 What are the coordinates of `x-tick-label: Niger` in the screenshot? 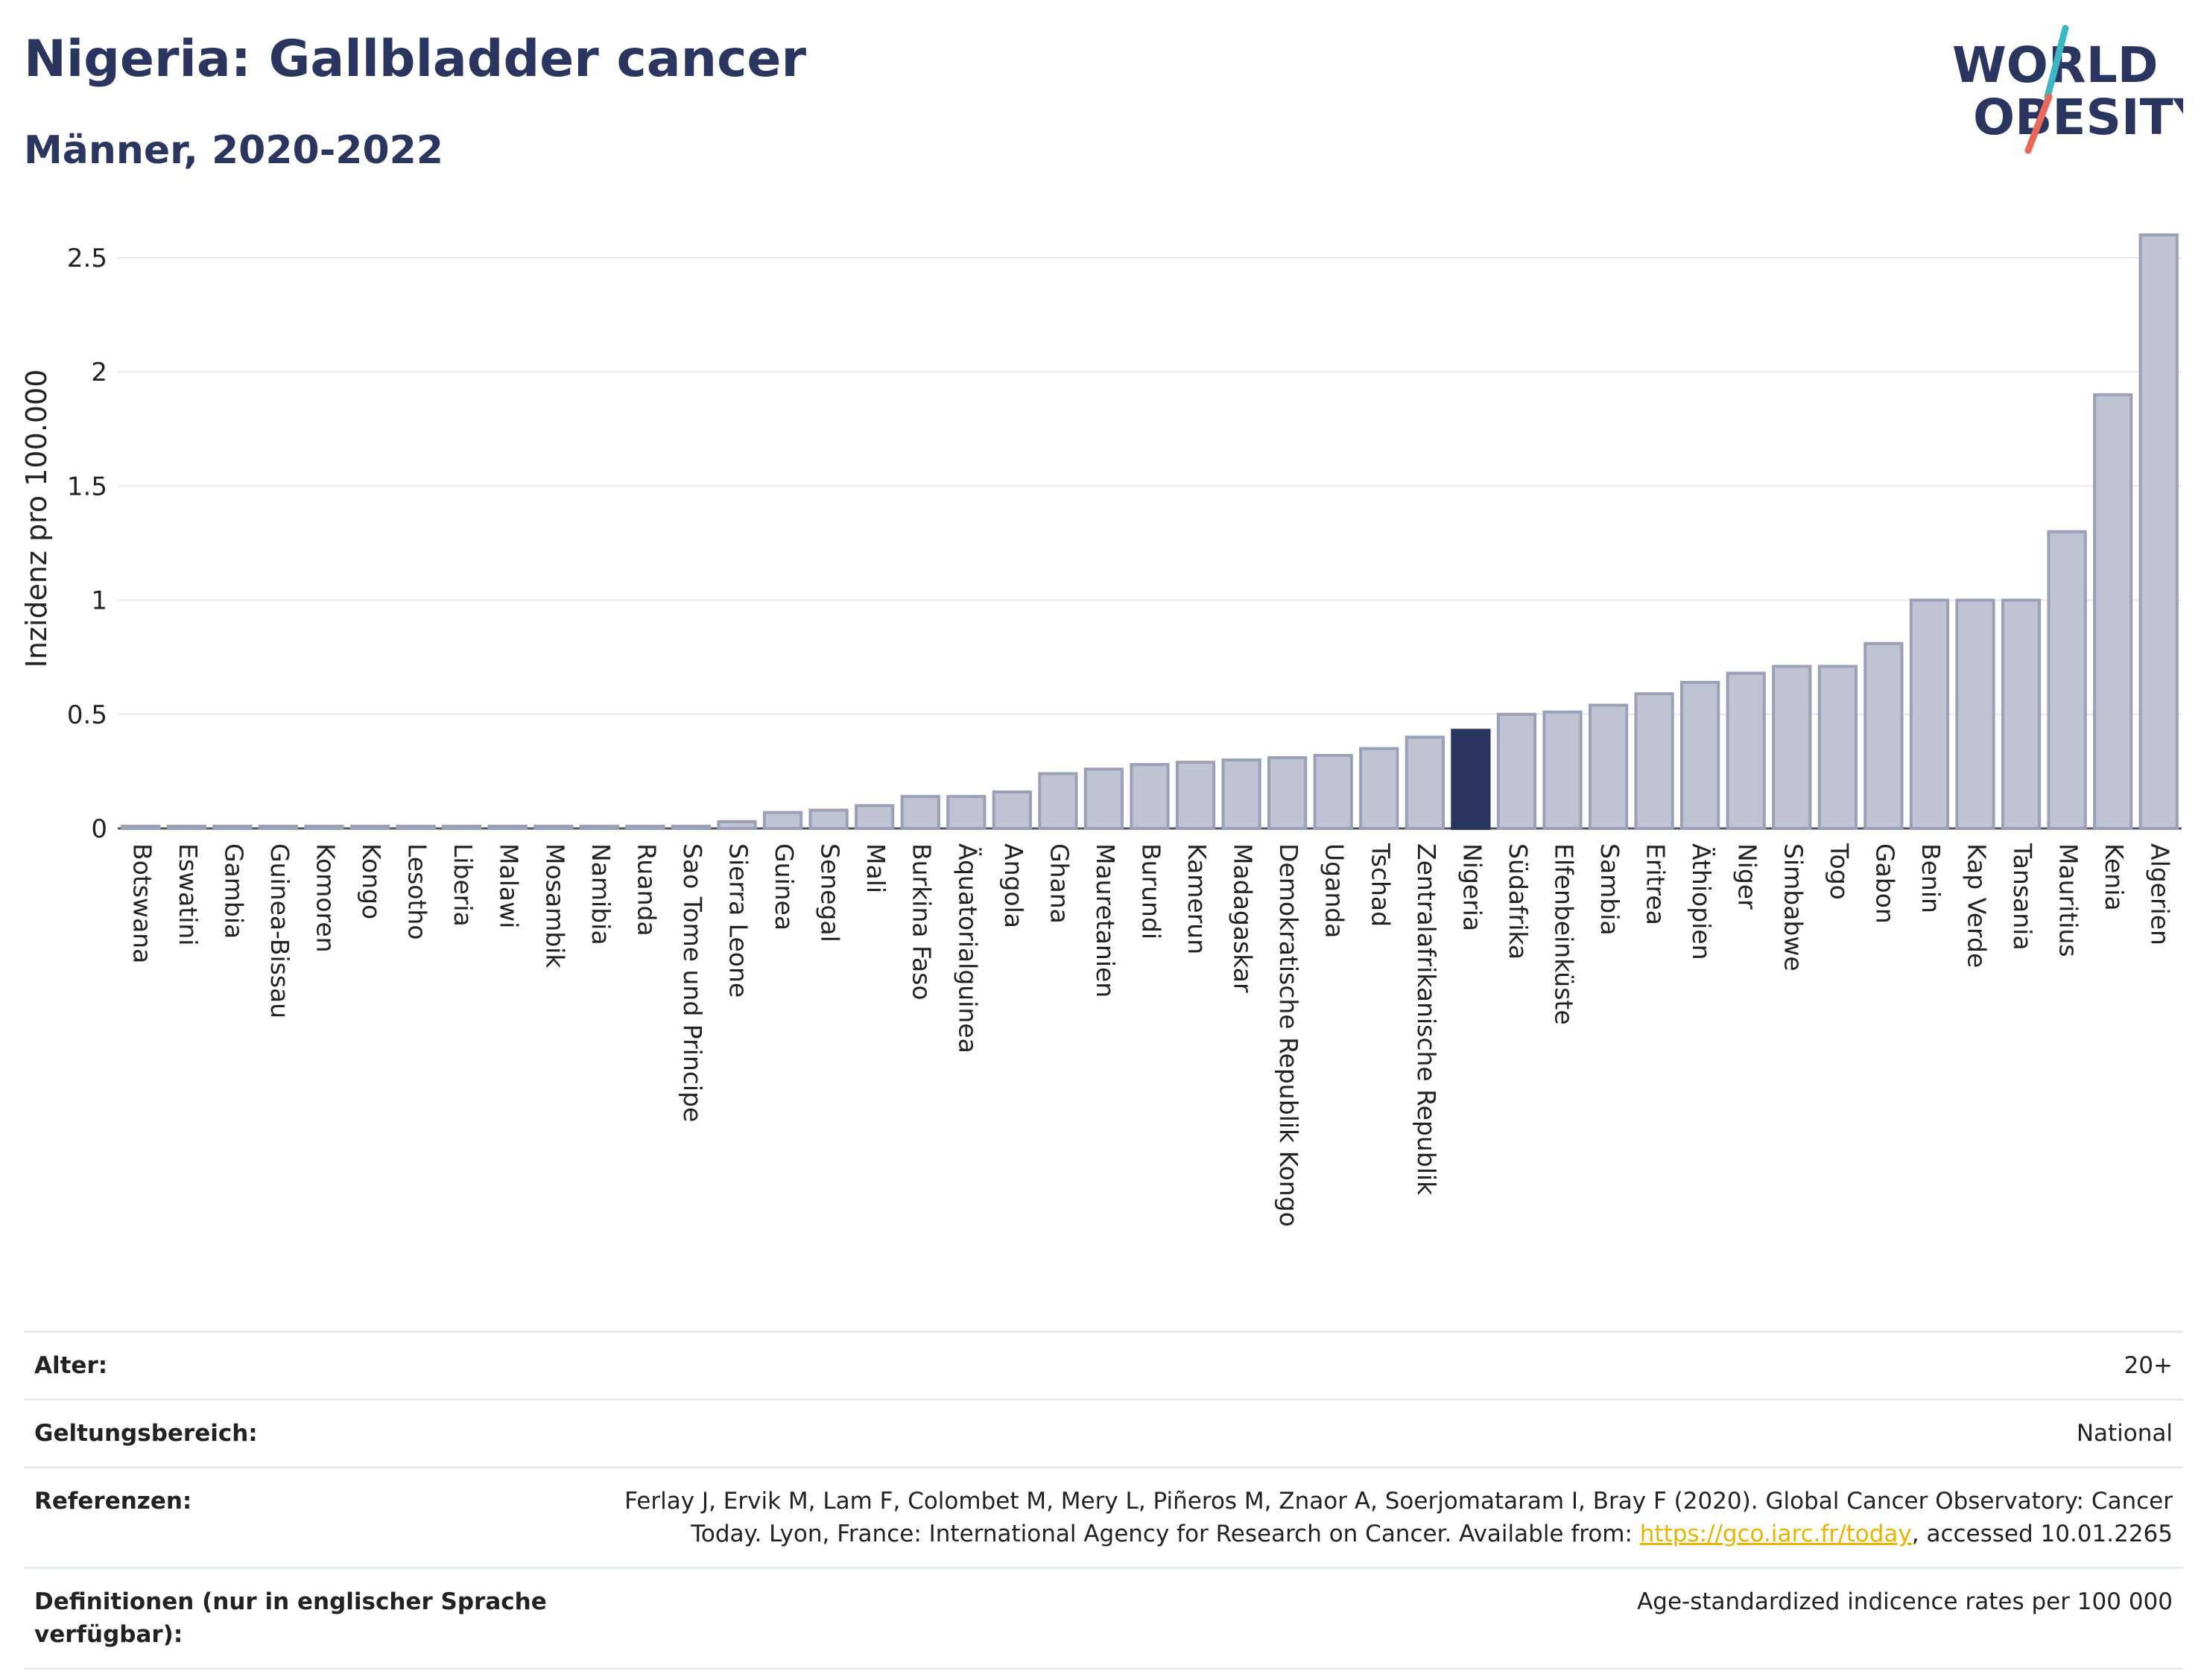 It's located at (1747, 876).